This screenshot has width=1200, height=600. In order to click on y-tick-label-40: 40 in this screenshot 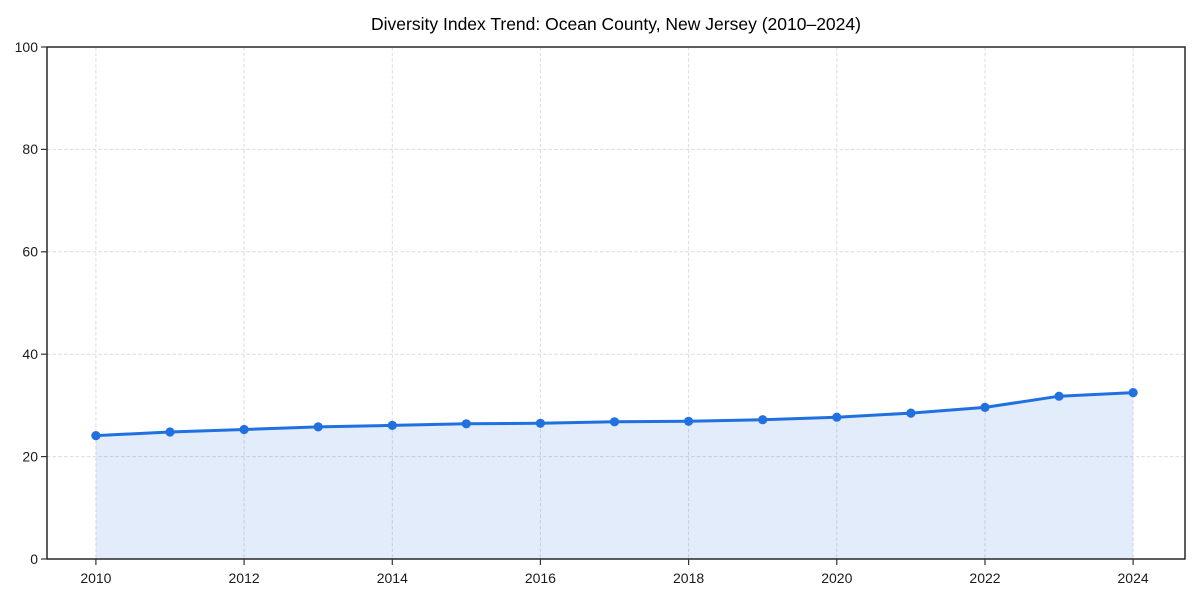, I will do `click(30, 354)`.